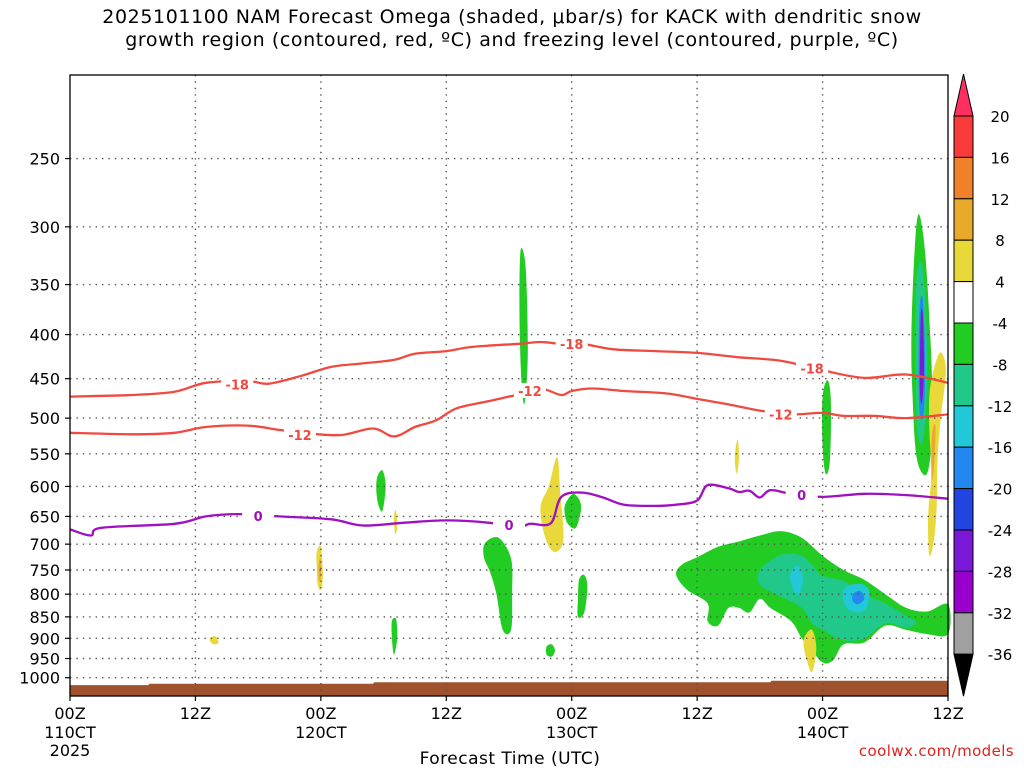 This screenshot has height=768, width=1024. What do you see at coordinates (44, 570) in the screenshot?
I see `y-tick-label-750: 750` at bounding box center [44, 570].